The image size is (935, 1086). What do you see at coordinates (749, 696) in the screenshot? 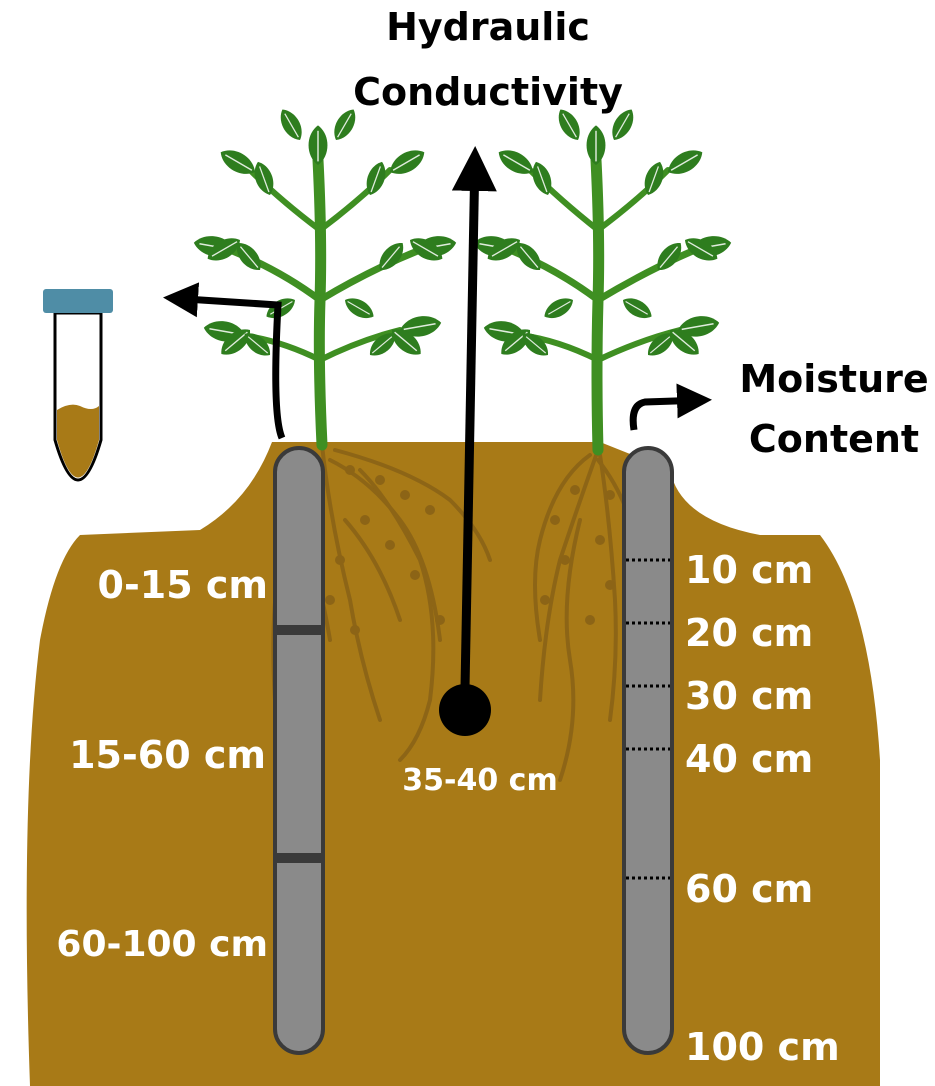
I see `probe-depth-label: 30 cm` at bounding box center [749, 696].